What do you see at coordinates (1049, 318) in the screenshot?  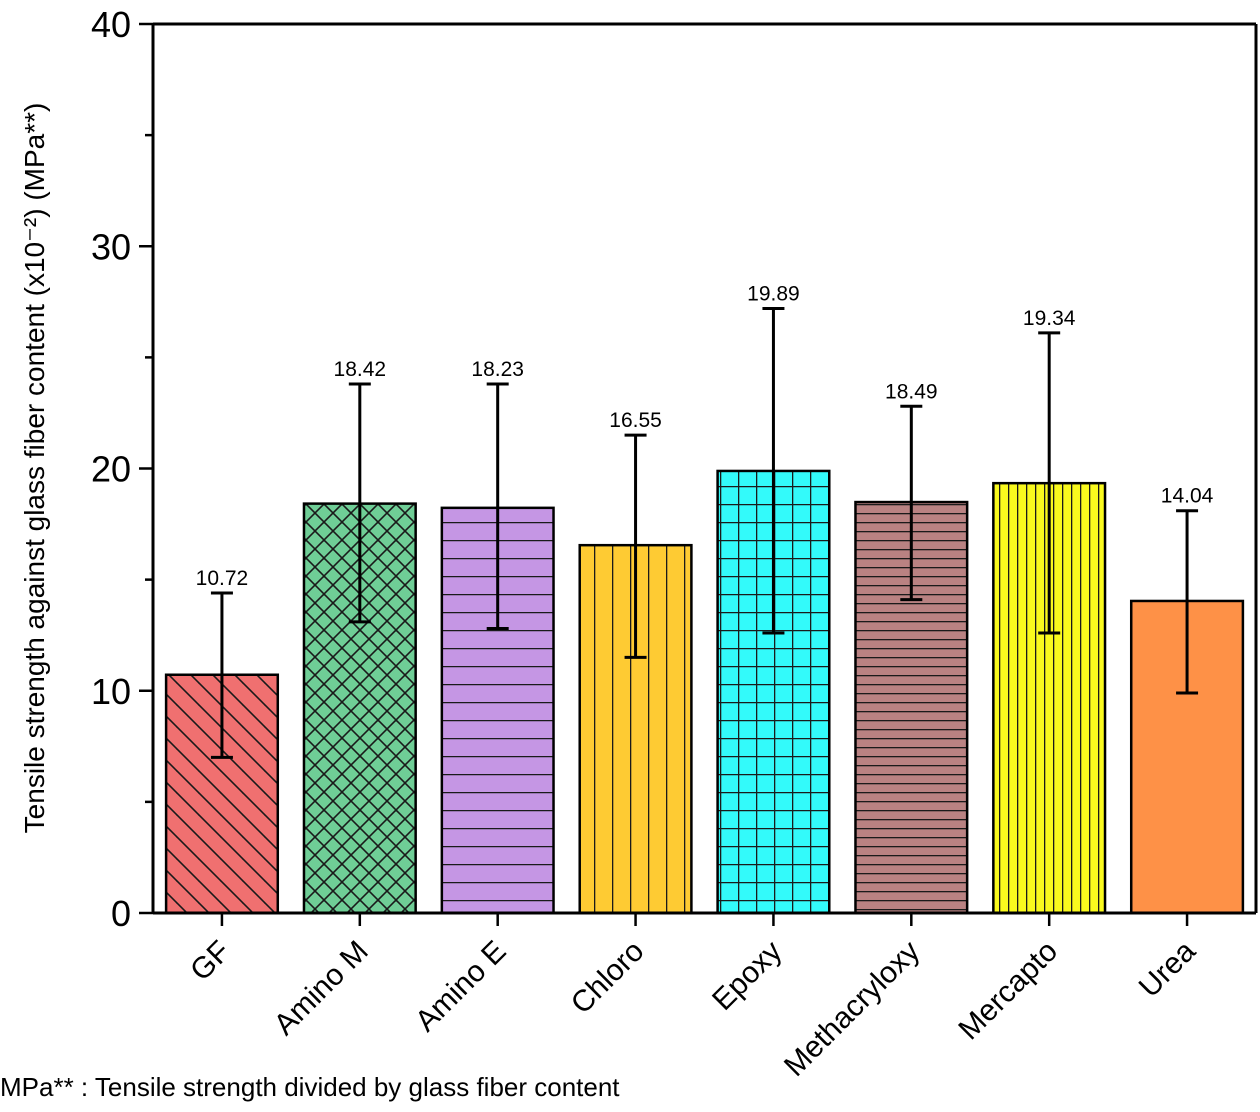 I see `data-label: 19.34` at bounding box center [1049, 318].